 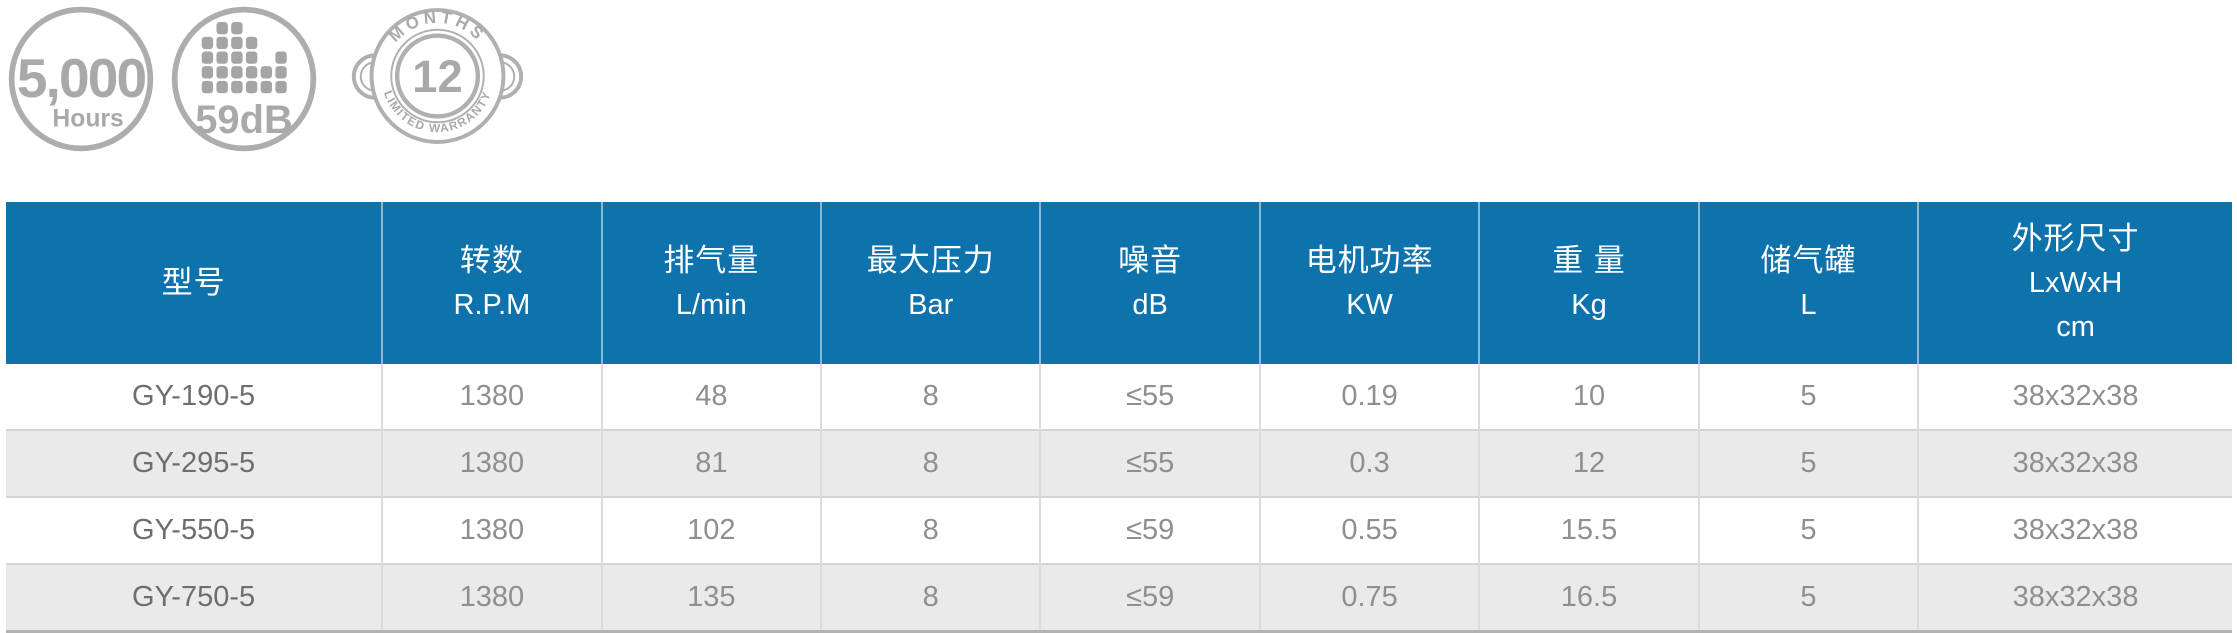 I want to click on cell-weight: 10, so click(x=1588, y=397).